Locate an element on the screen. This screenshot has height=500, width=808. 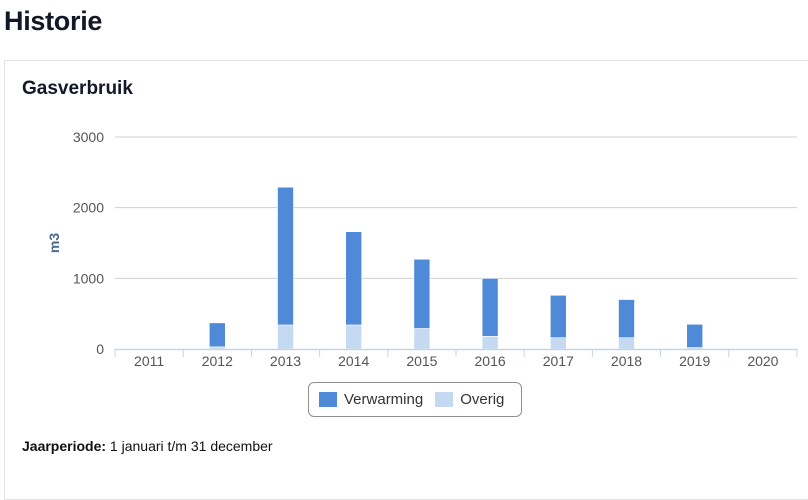
x-tick-label: 2018 is located at coordinates (626, 361).